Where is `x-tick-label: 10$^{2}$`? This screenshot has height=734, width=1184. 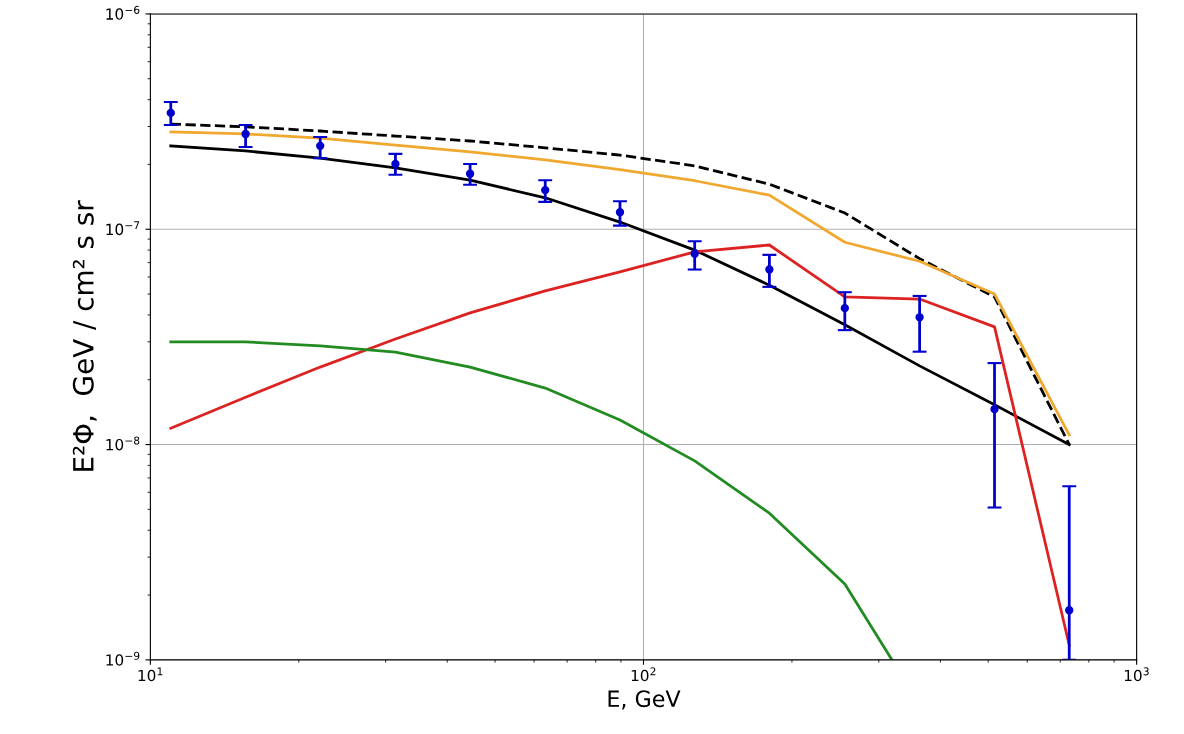
x-tick-label: 10$^{2}$ is located at coordinates (643, 674).